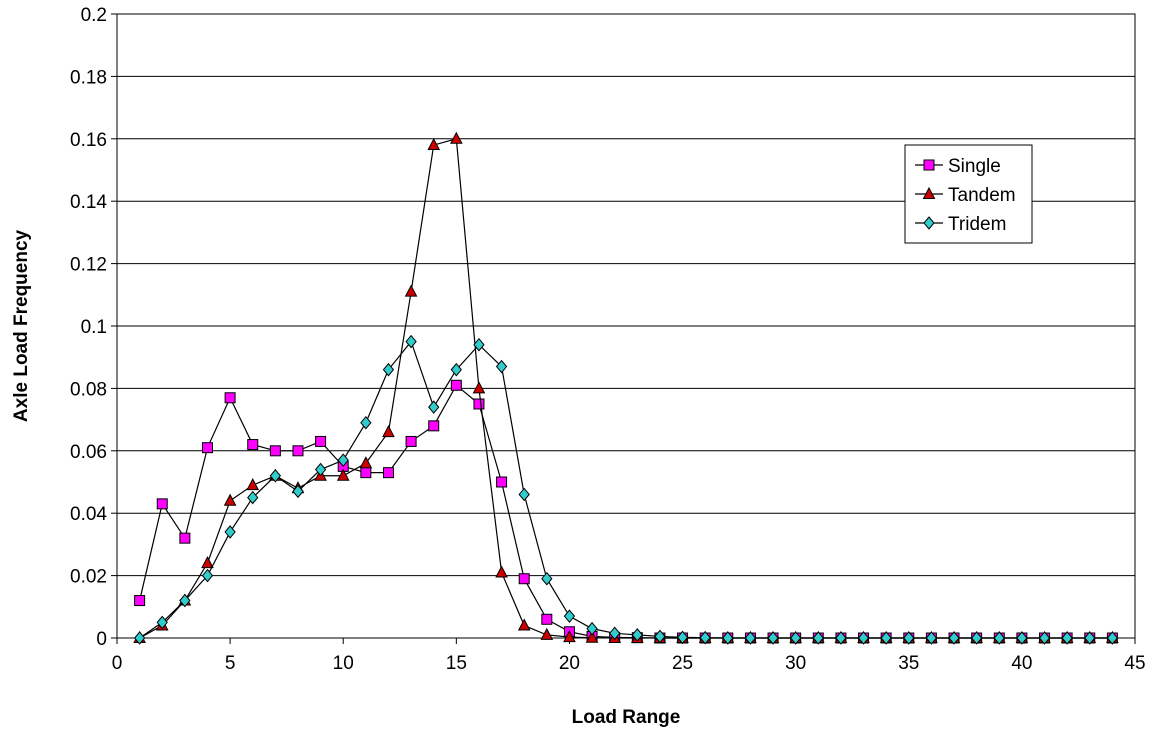  I want to click on legend-item-single: Single, so click(958, 166).